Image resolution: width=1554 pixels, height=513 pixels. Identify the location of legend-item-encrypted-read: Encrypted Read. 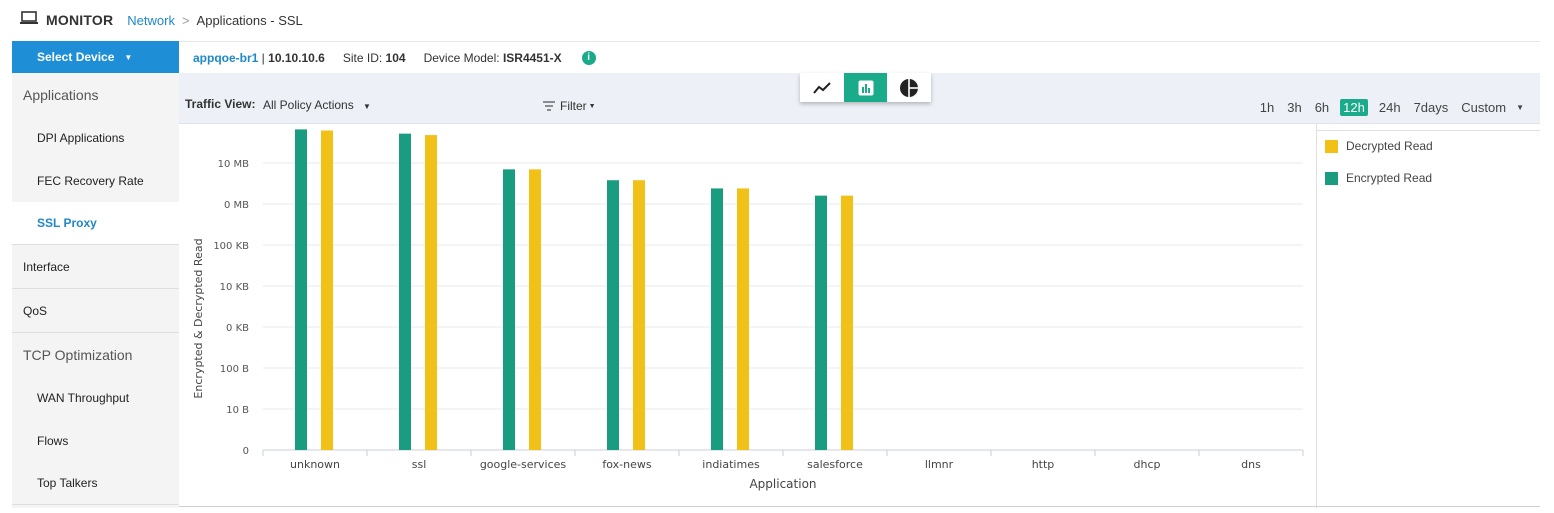
(1378, 178).